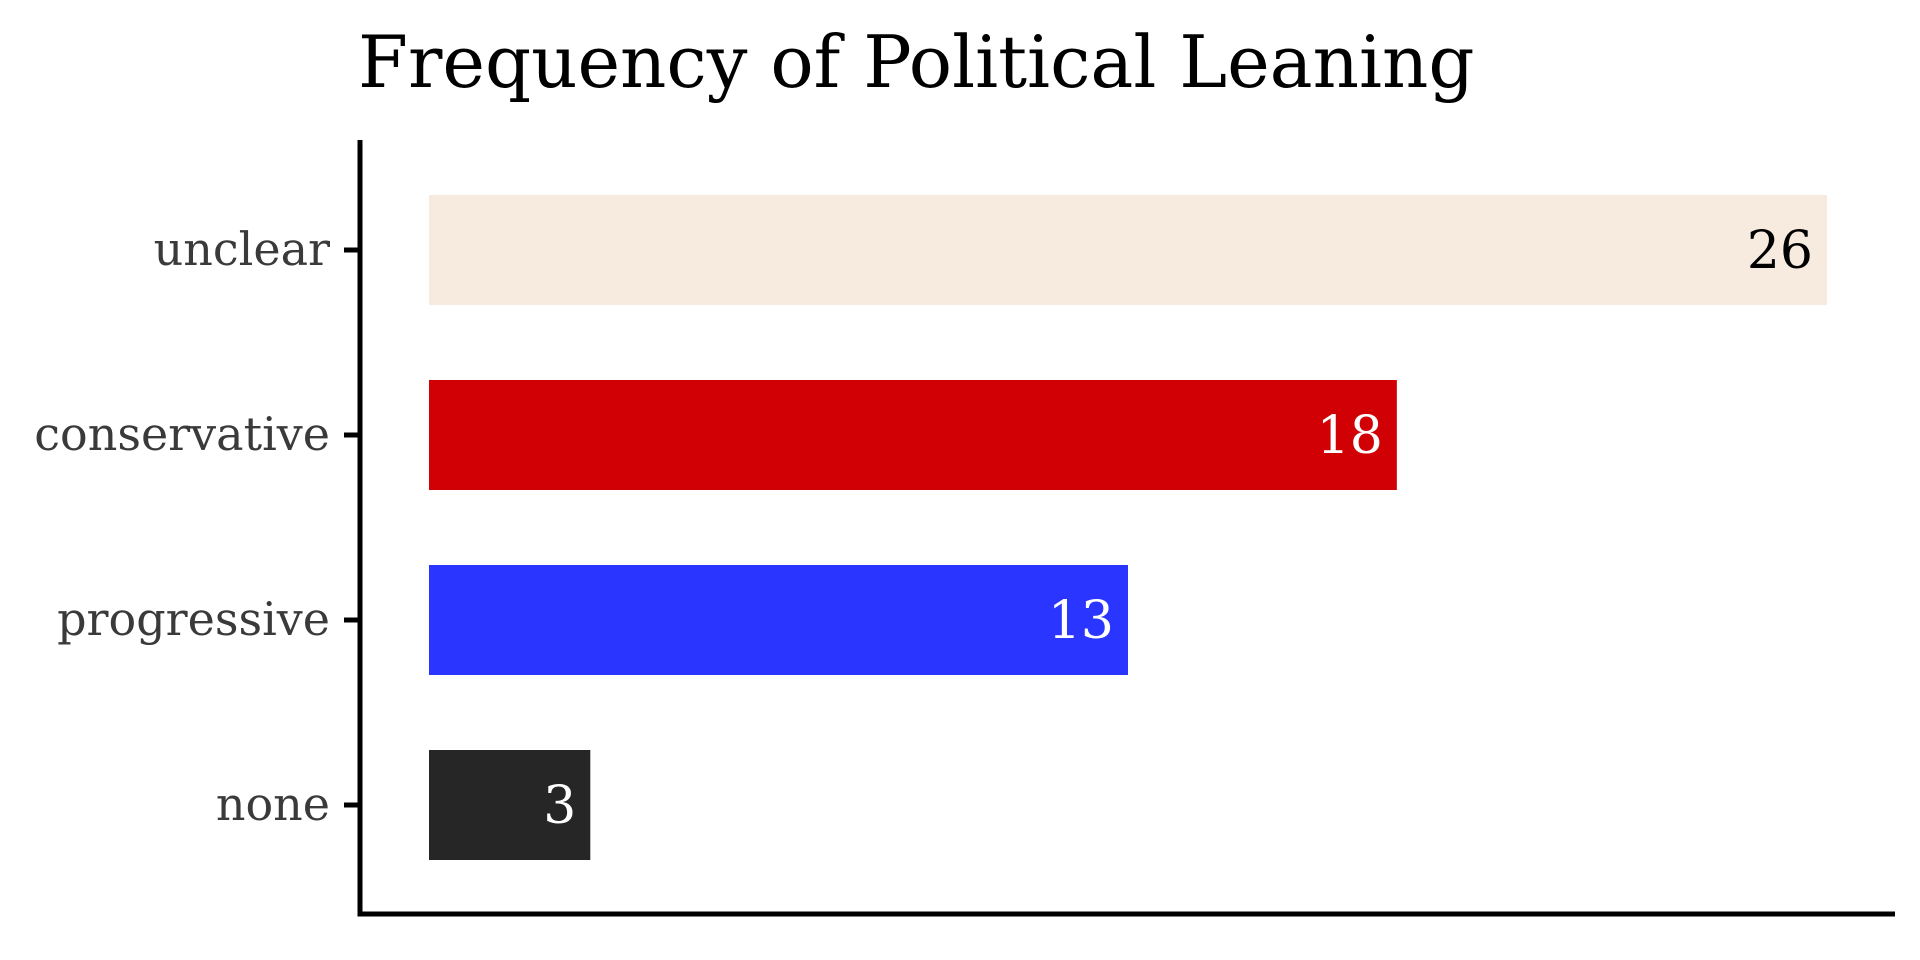 This screenshot has width=1920, height=960. What do you see at coordinates (1780, 251) in the screenshot?
I see `data-label-unclear: 26` at bounding box center [1780, 251].